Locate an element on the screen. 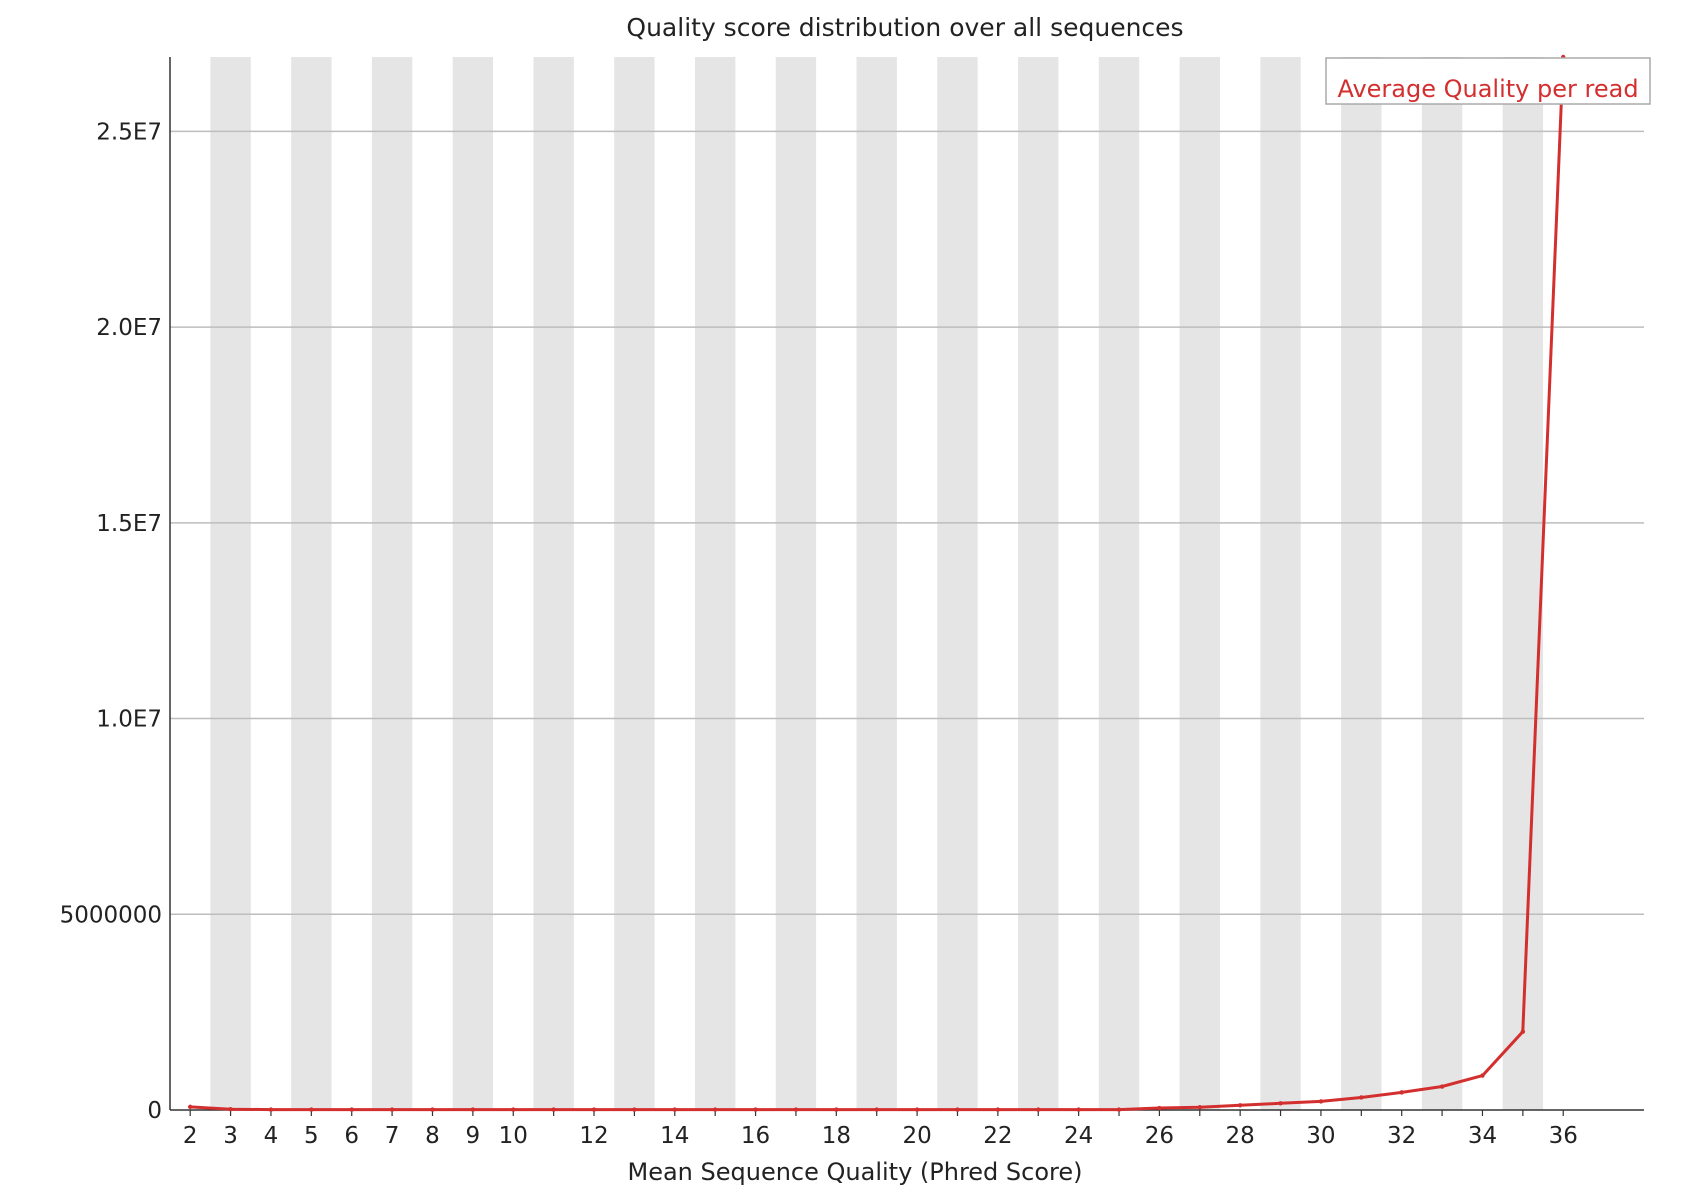 Image resolution: width=1696 pixels, height=1198 pixels. y-tick-label: 2.0E7 is located at coordinates (129, 328).